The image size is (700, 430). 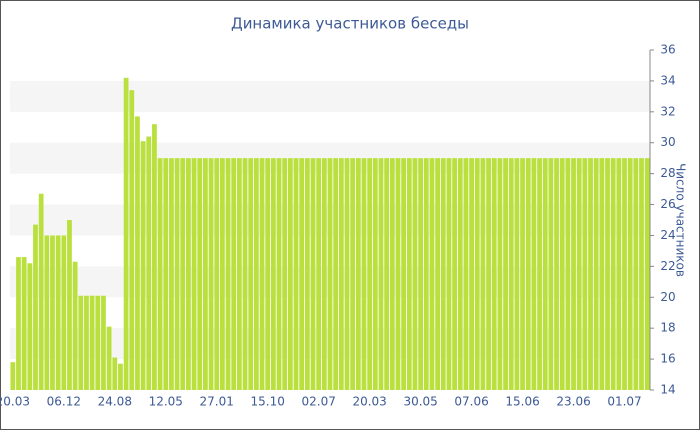 What do you see at coordinates (667, 80) in the screenshot?
I see `y-tick-label: 34` at bounding box center [667, 80].